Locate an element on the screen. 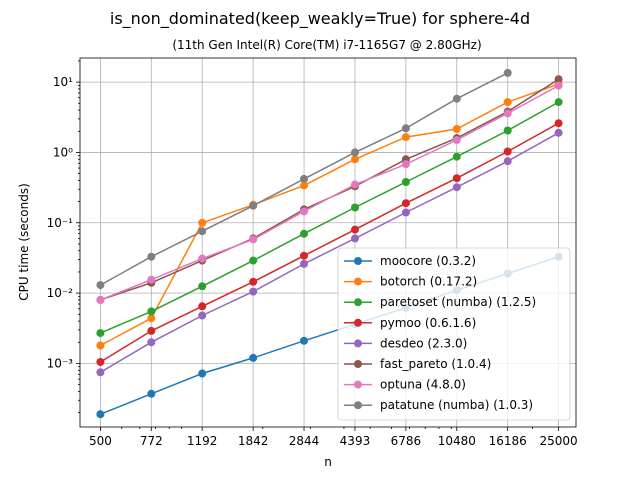 Image resolution: width=640 pixels, height=480 pixels. x-tick-label: 4393 is located at coordinates (355, 441).